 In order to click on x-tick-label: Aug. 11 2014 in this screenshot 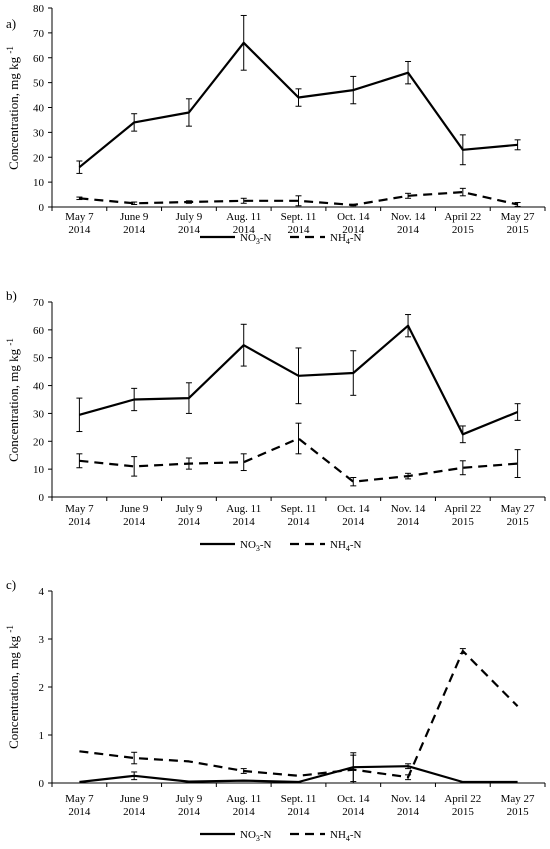, I will do `click(243, 805)`.